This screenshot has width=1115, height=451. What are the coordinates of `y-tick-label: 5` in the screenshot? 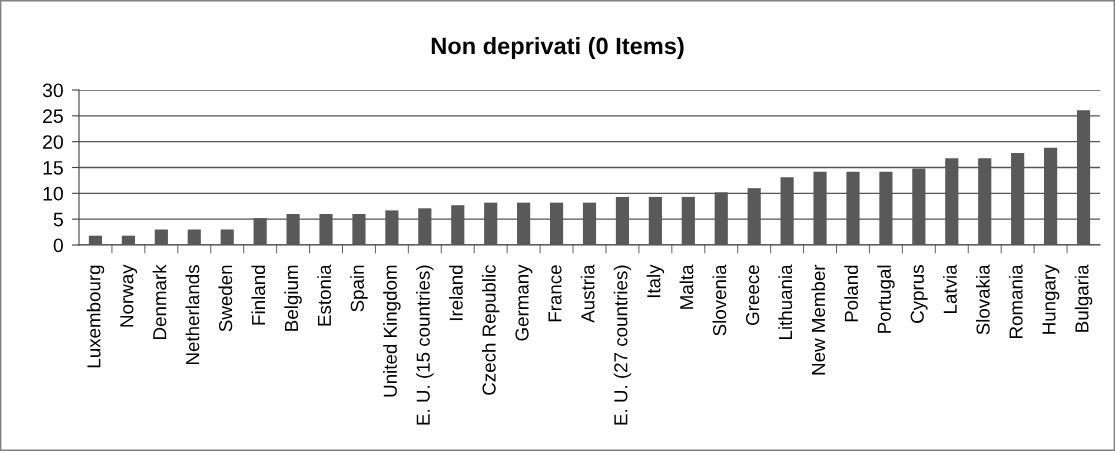 It's located at (58, 219).